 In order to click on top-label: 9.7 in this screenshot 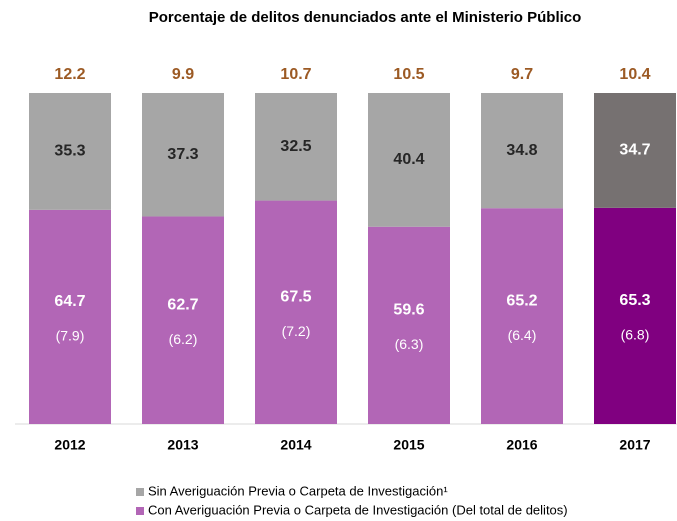, I will do `click(522, 74)`.